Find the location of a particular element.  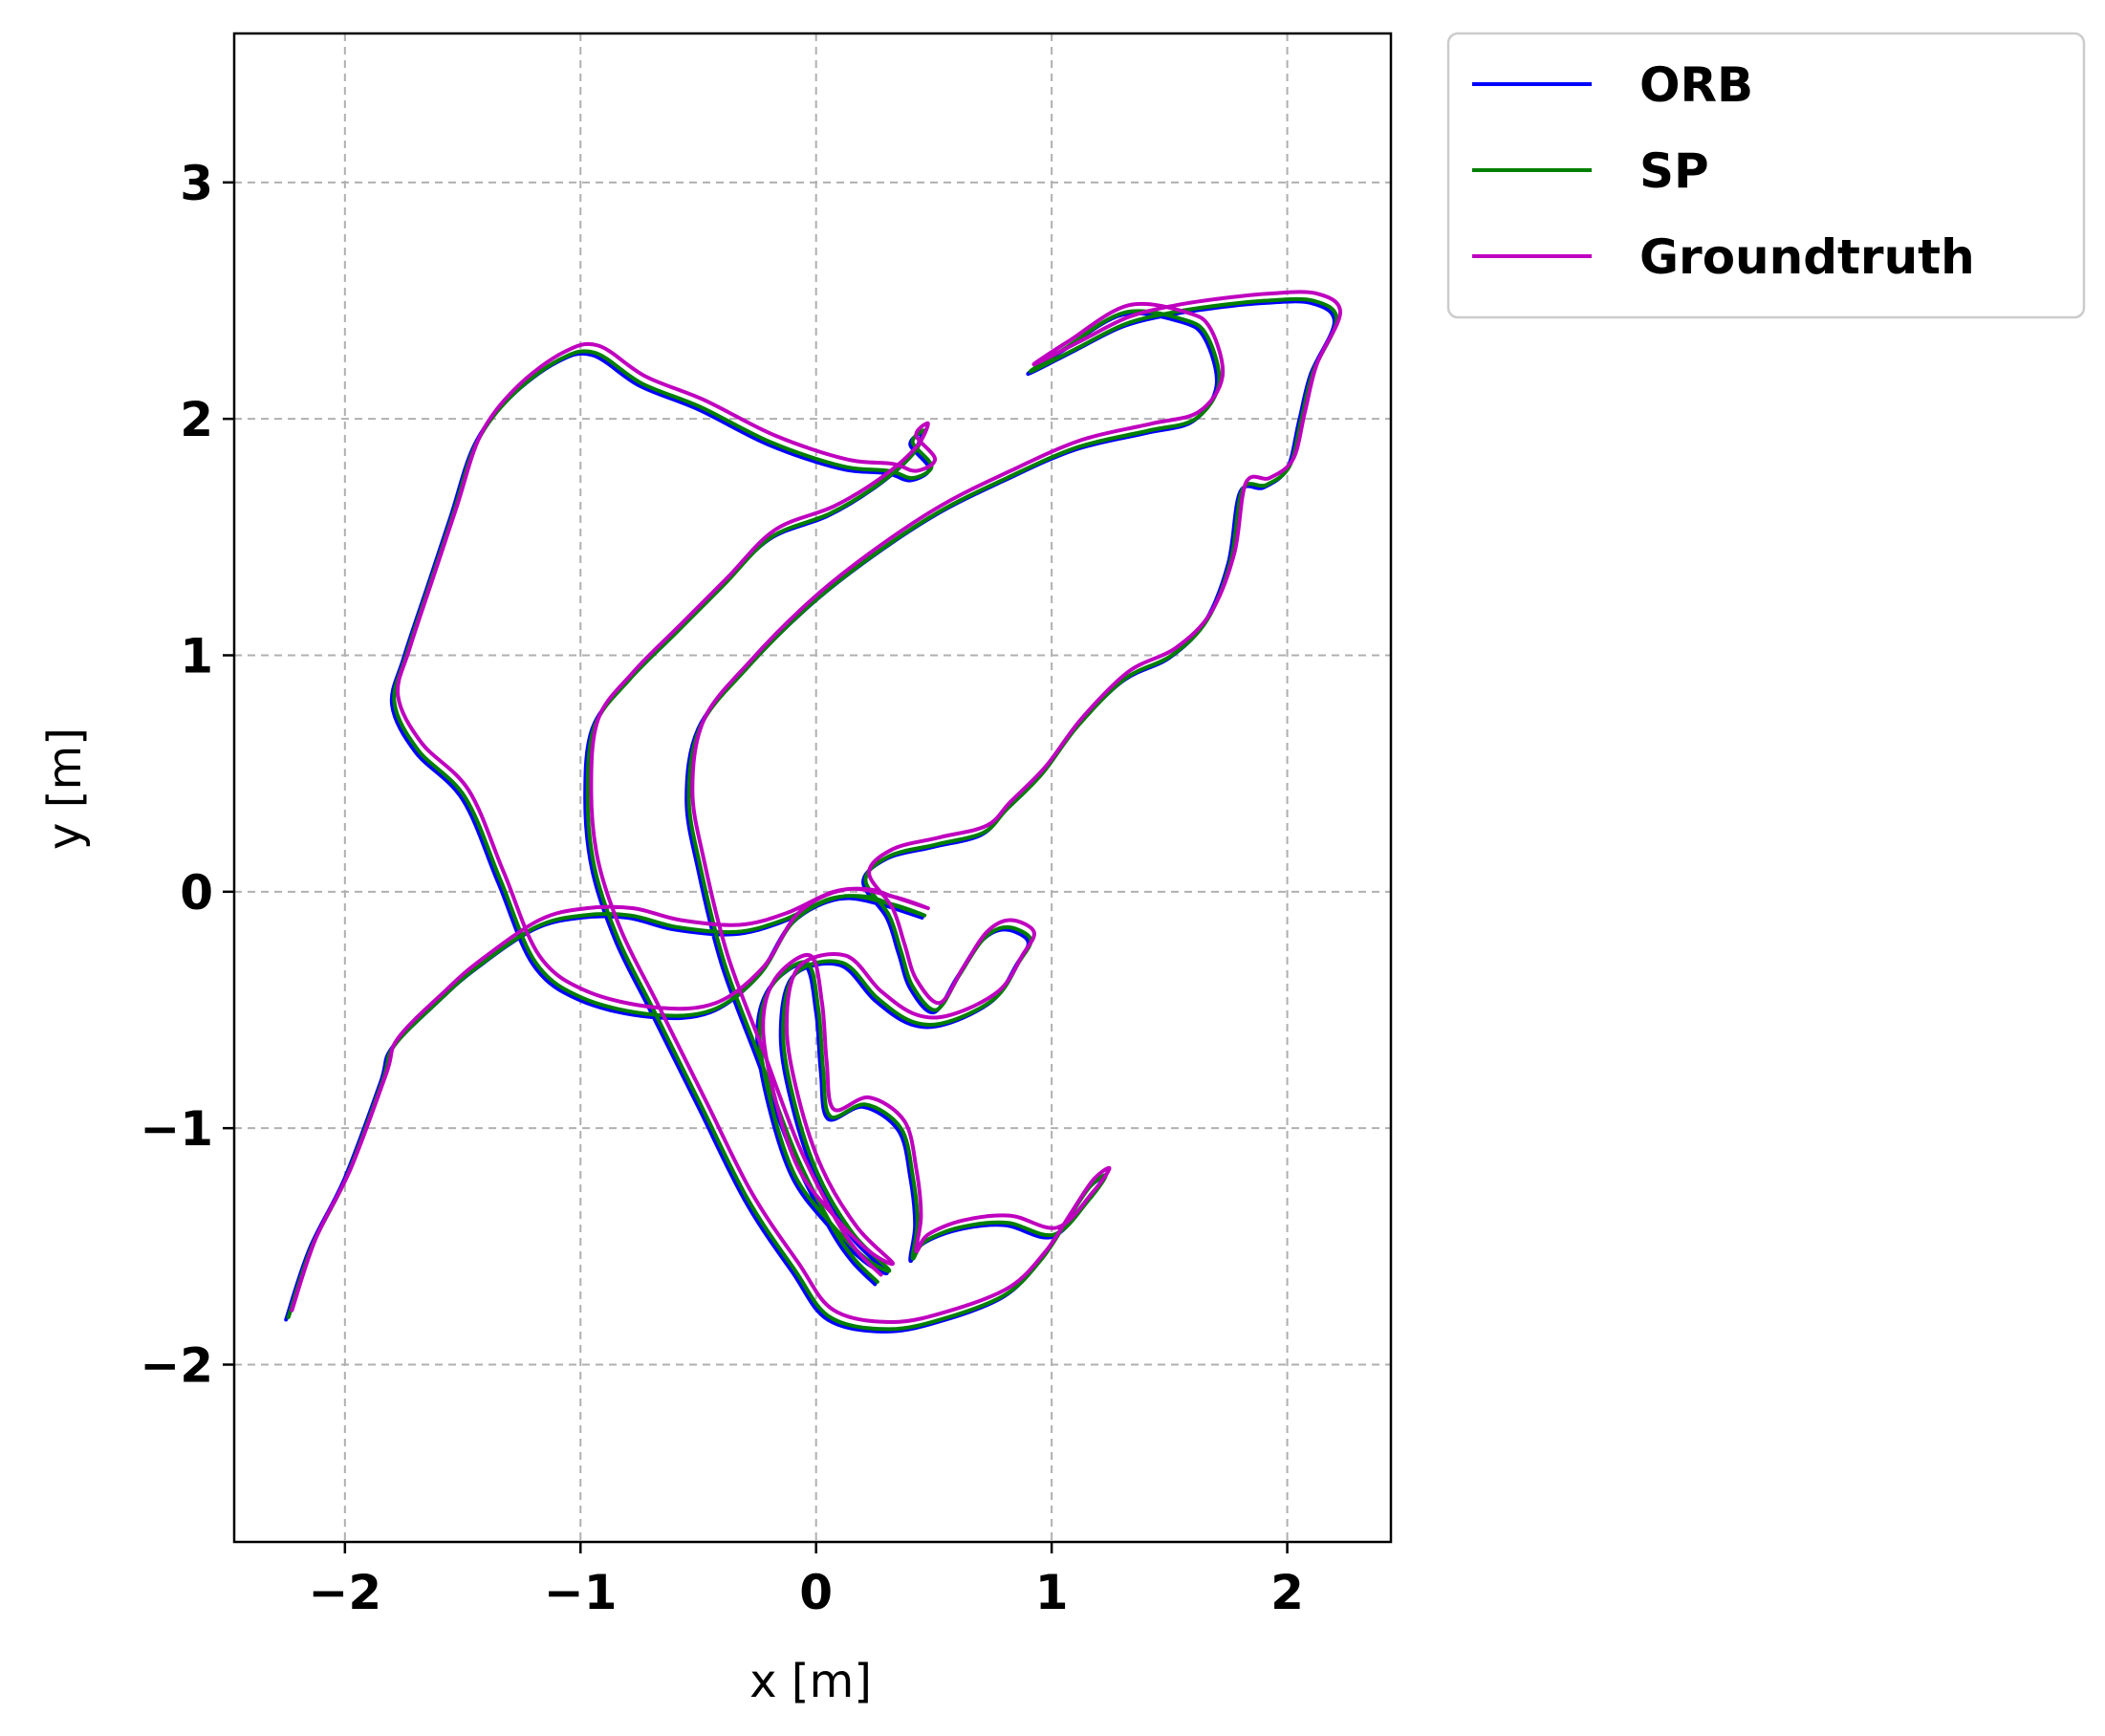

x-tick-label: −2 is located at coordinates (344, 1592).